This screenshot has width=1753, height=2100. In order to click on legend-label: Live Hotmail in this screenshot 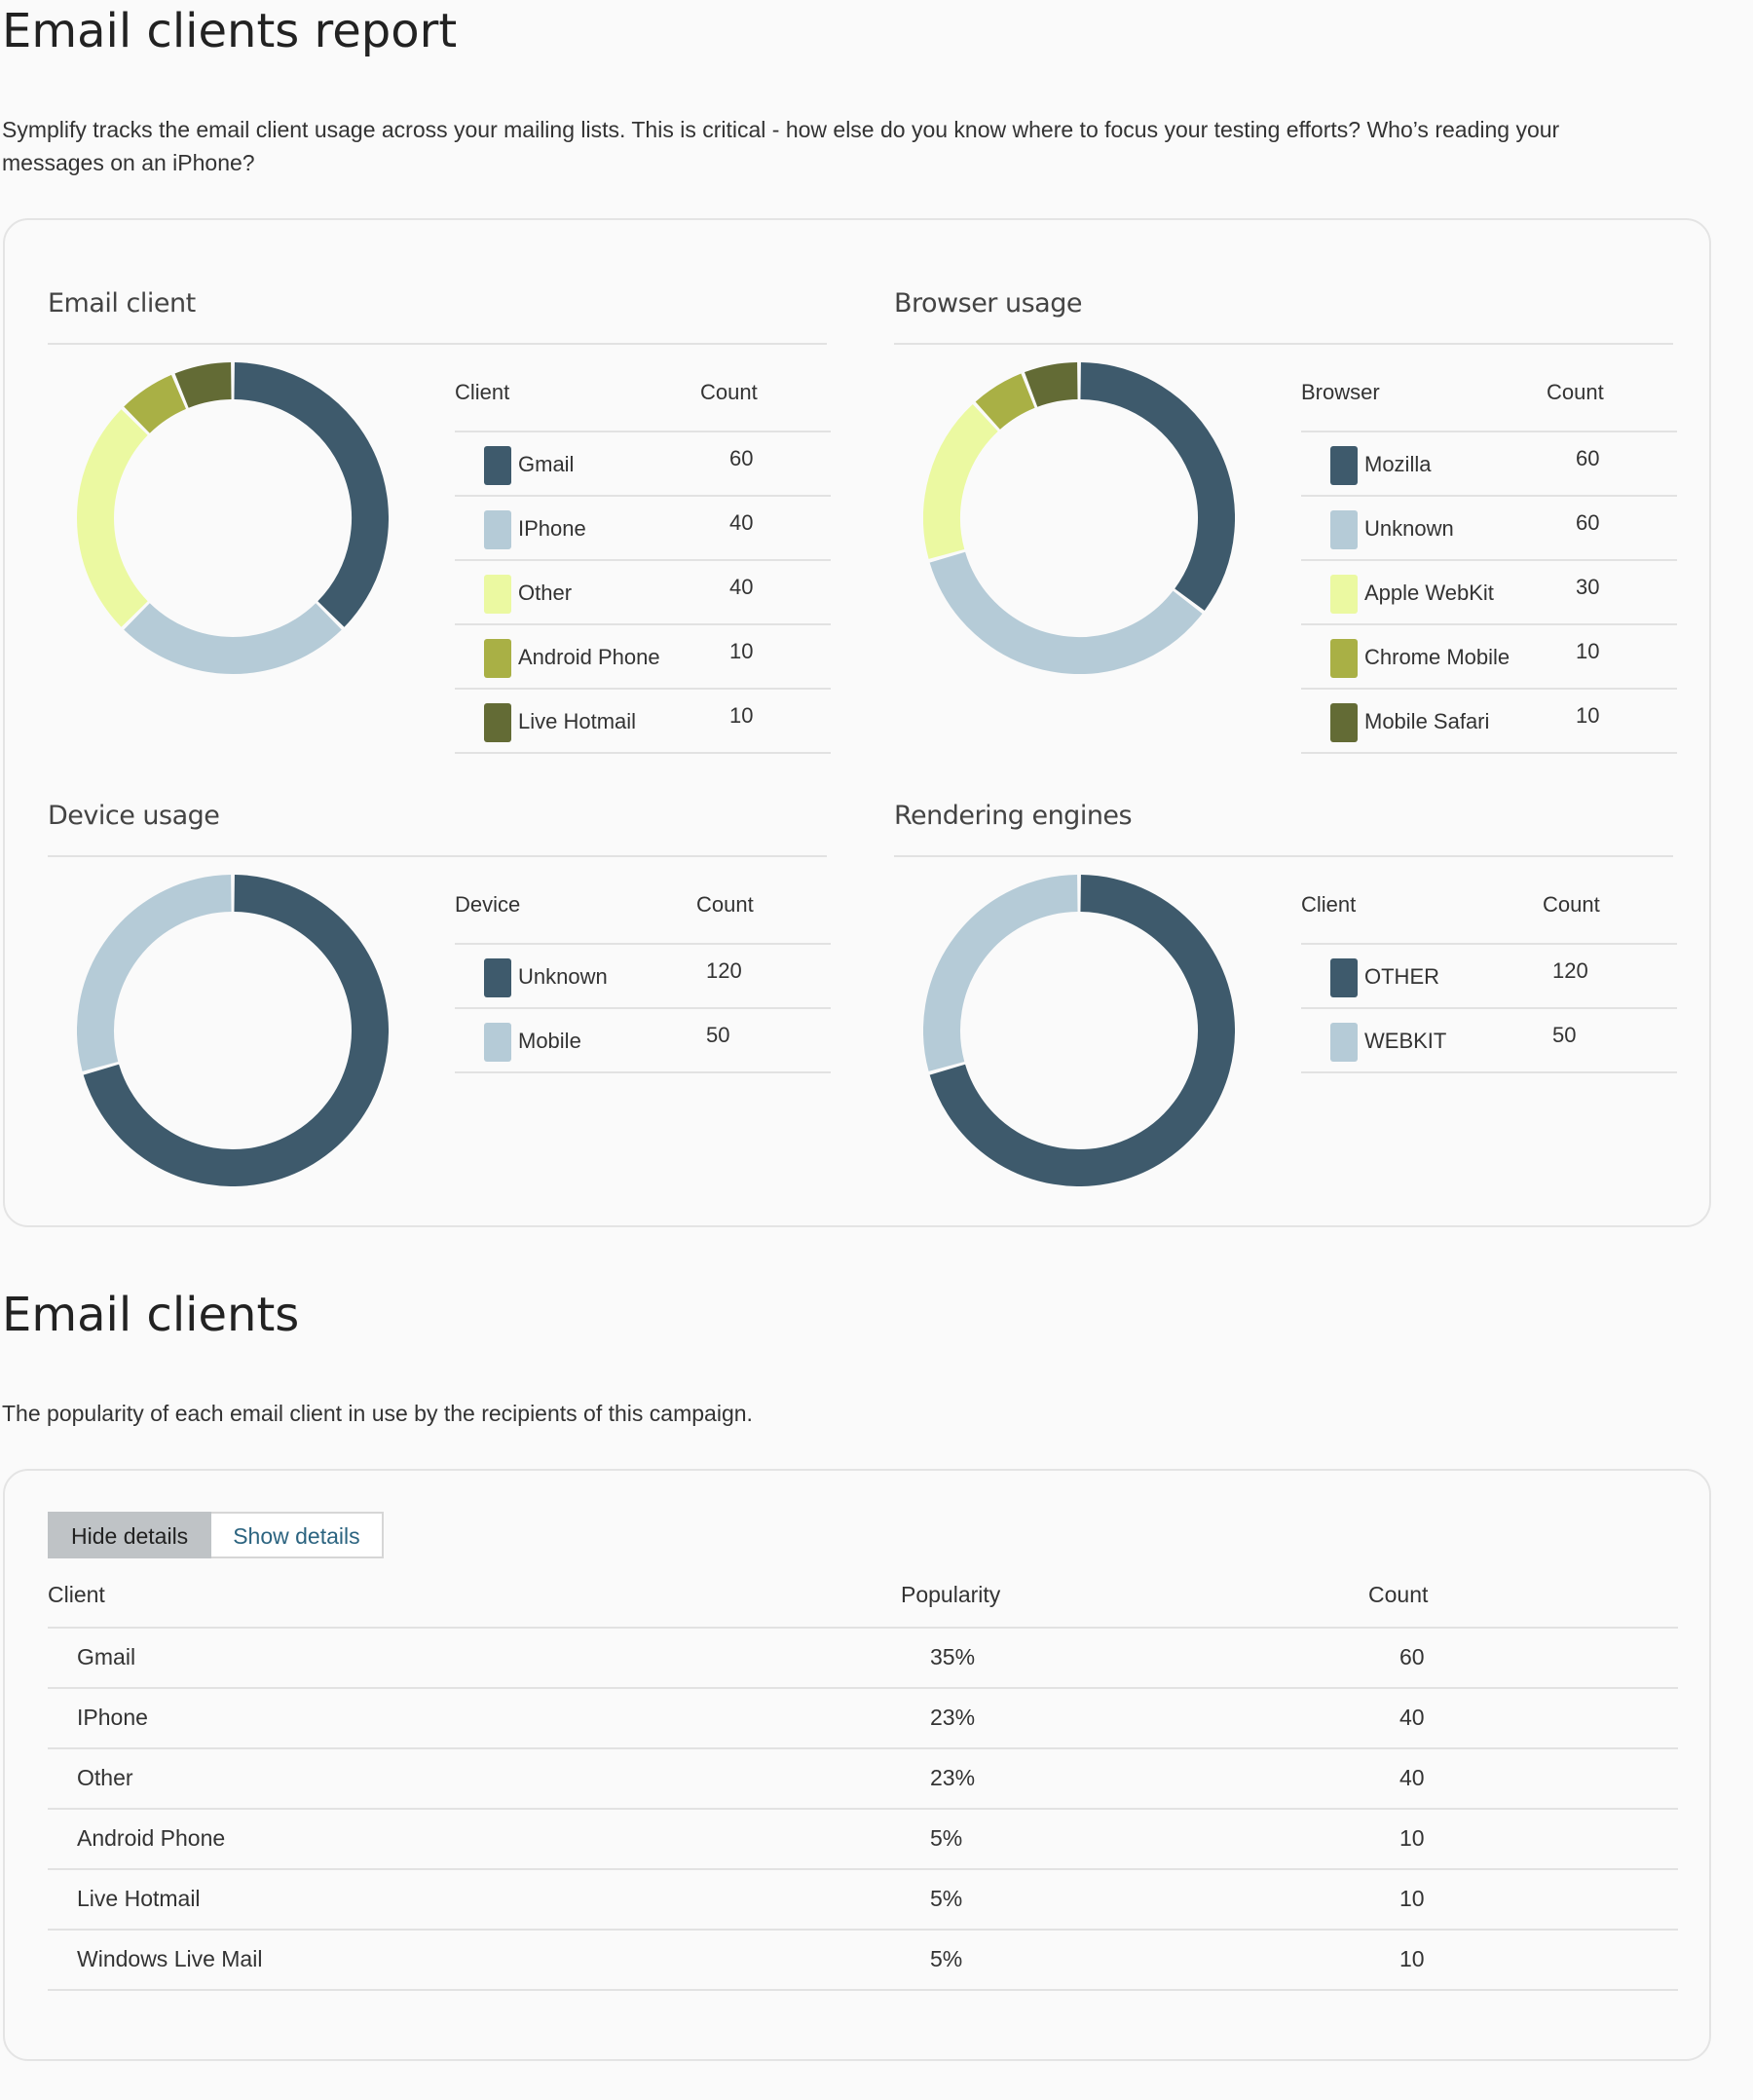, I will do `click(577, 721)`.